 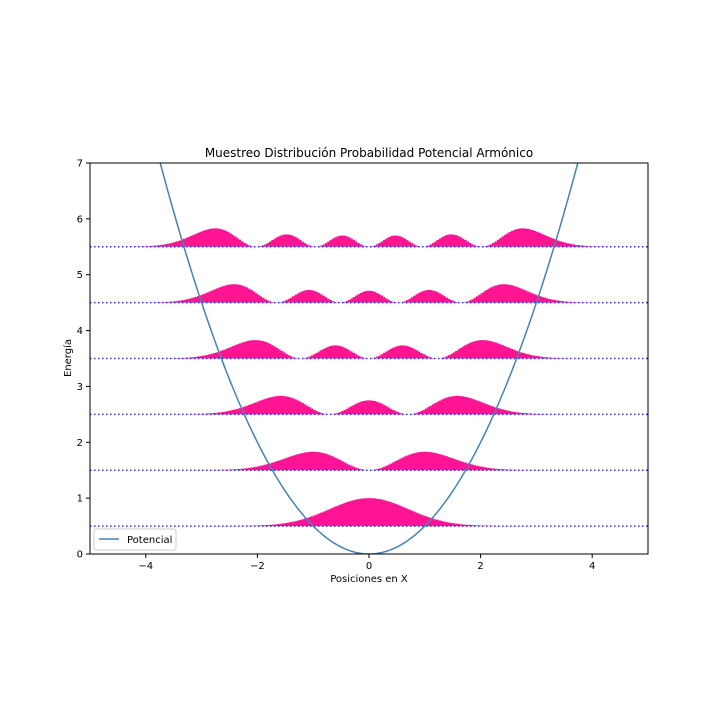 What do you see at coordinates (80, 387) in the screenshot?
I see `y-tick-label: 3` at bounding box center [80, 387].